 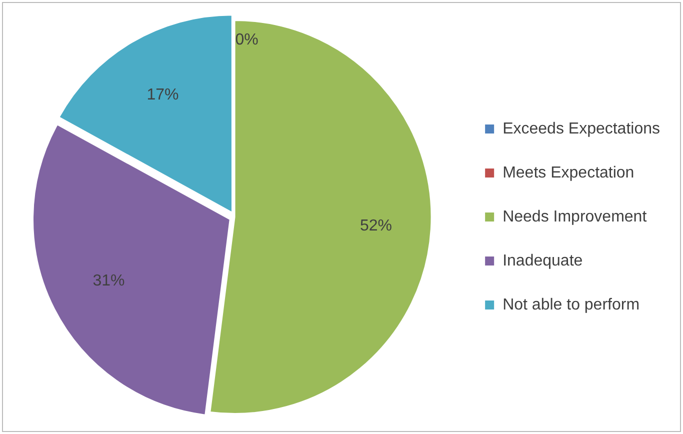 I want to click on text: 0%, so click(x=246, y=40).